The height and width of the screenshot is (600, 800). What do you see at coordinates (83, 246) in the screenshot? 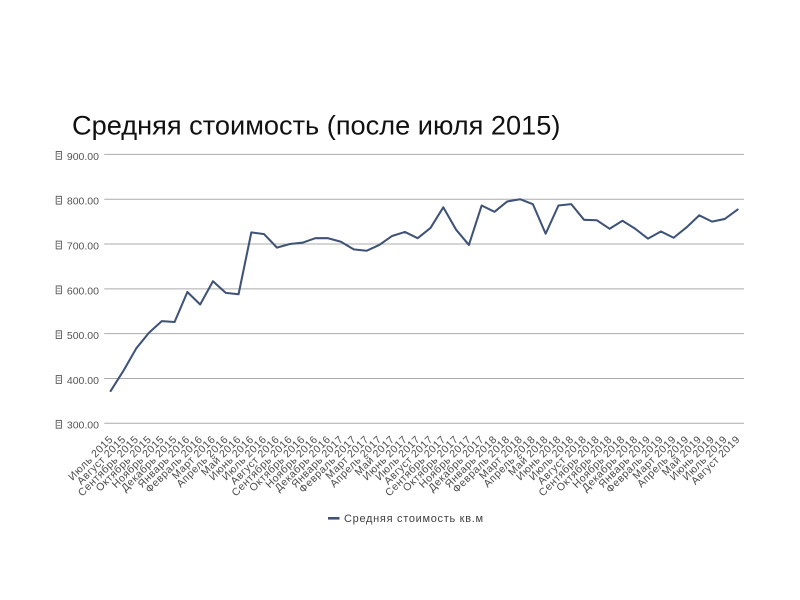
I see `svg-text: 700.00` at bounding box center [83, 246].